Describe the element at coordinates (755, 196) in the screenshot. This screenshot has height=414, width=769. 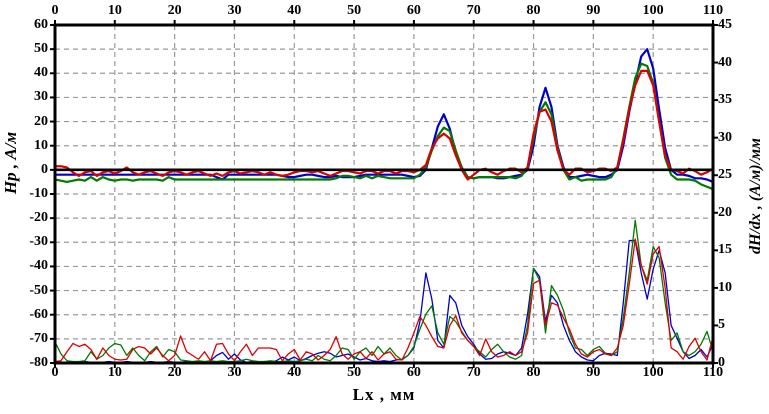
I see `y-axis-right-title: dH/dx , (А/м)/мм` at that location.